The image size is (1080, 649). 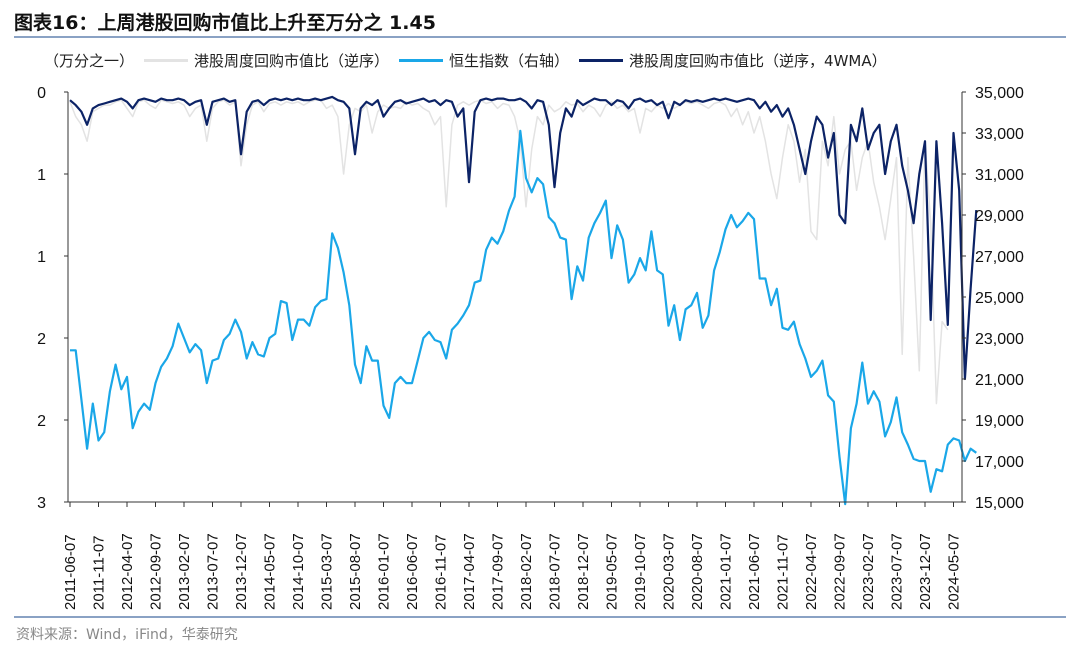 I want to click on left-tick-label: 3, so click(x=41, y=503).